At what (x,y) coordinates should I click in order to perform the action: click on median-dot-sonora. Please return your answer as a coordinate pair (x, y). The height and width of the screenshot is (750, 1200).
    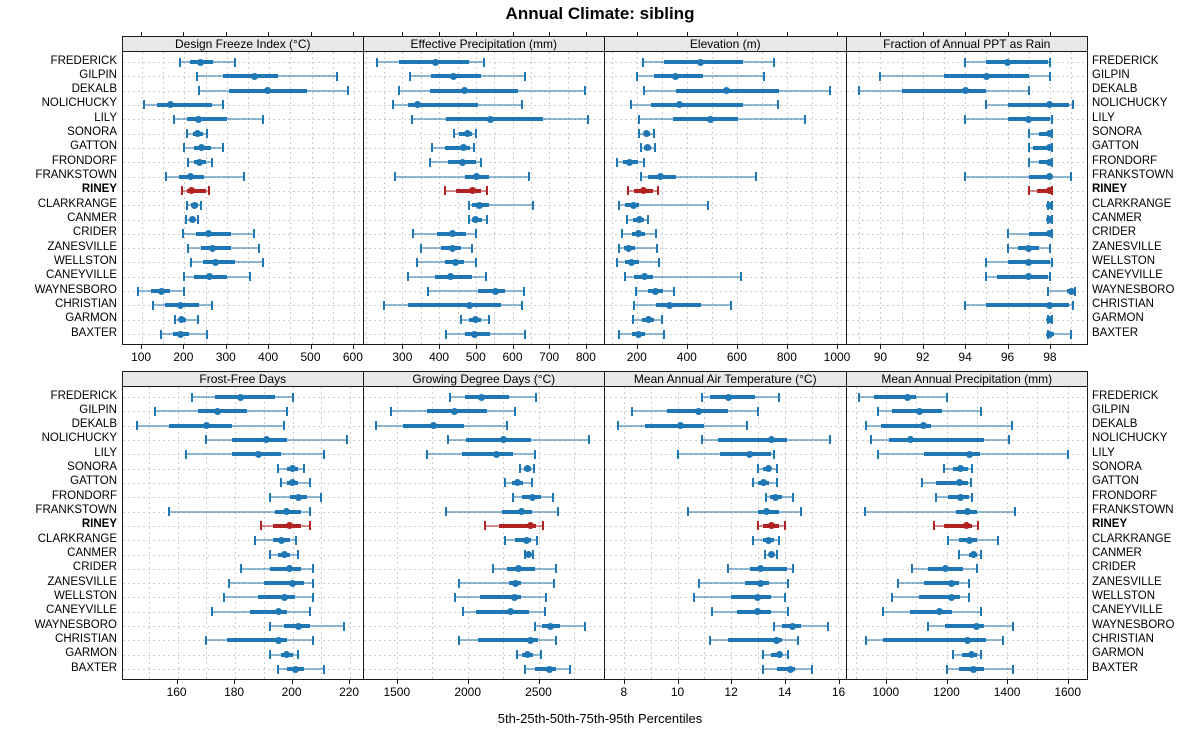
    Looking at the image, I should click on (646, 134).